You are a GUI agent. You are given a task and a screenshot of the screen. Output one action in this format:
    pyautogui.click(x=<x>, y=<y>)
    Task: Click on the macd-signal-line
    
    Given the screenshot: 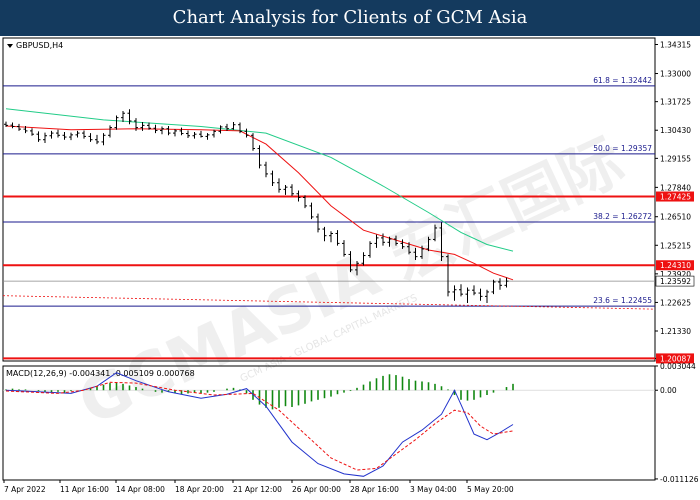 What is the action you would take?
    pyautogui.click(x=259, y=426)
    